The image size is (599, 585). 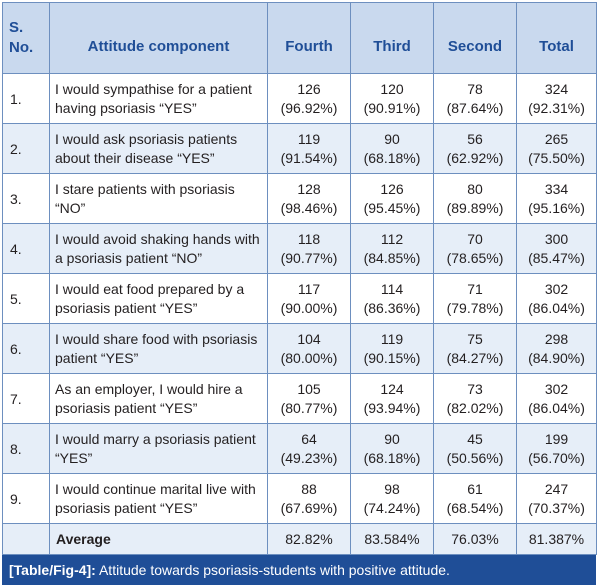 What do you see at coordinates (475, 357) in the screenshot?
I see `second-percent: (84.27%)` at bounding box center [475, 357].